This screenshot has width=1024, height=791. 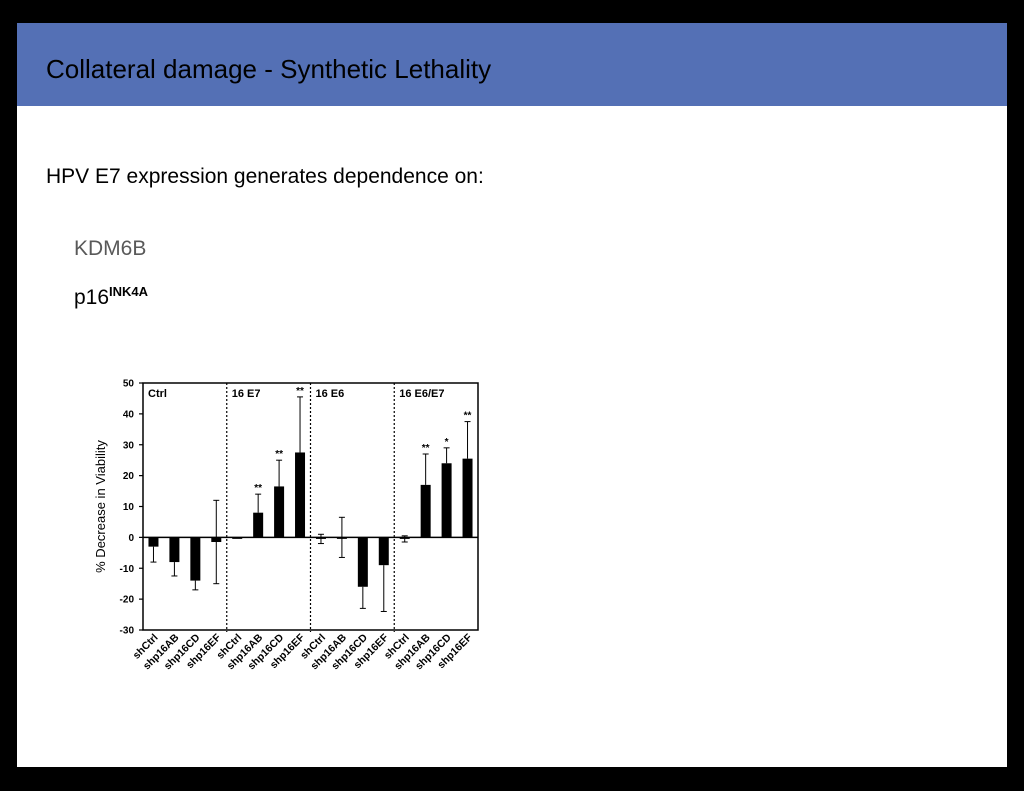 What do you see at coordinates (127, 569) in the screenshot?
I see `y-tick-label: -10` at bounding box center [127, 569].